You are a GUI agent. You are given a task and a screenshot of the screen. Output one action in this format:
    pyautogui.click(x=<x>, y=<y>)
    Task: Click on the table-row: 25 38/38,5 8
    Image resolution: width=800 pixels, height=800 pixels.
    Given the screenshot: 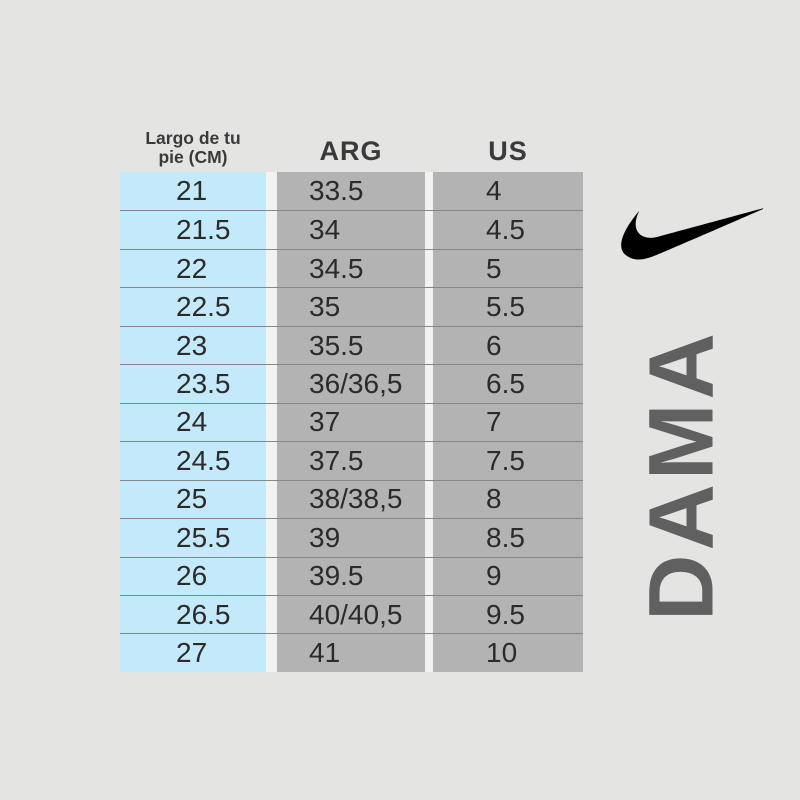 What is the action you would take?
    pyautogui.click(x=351, y=499)
    